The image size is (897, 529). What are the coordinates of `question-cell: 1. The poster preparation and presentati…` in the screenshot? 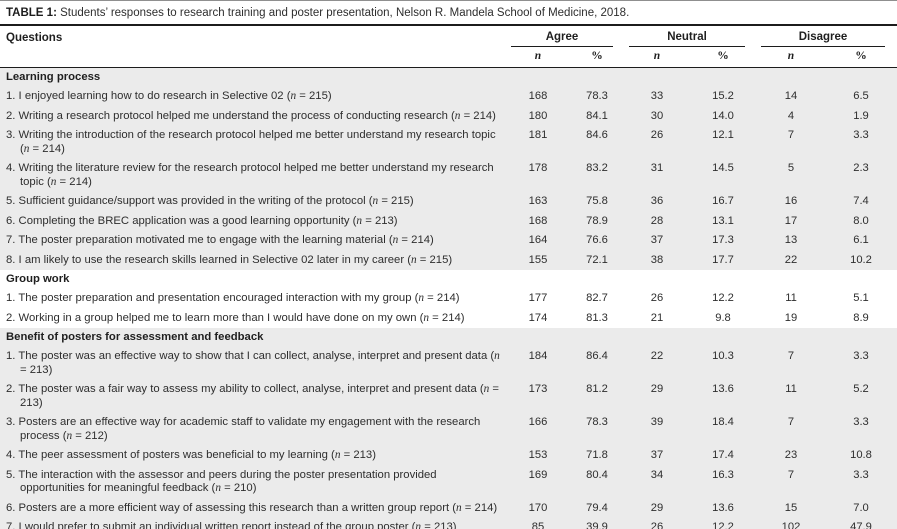 It's located at (233, 298).